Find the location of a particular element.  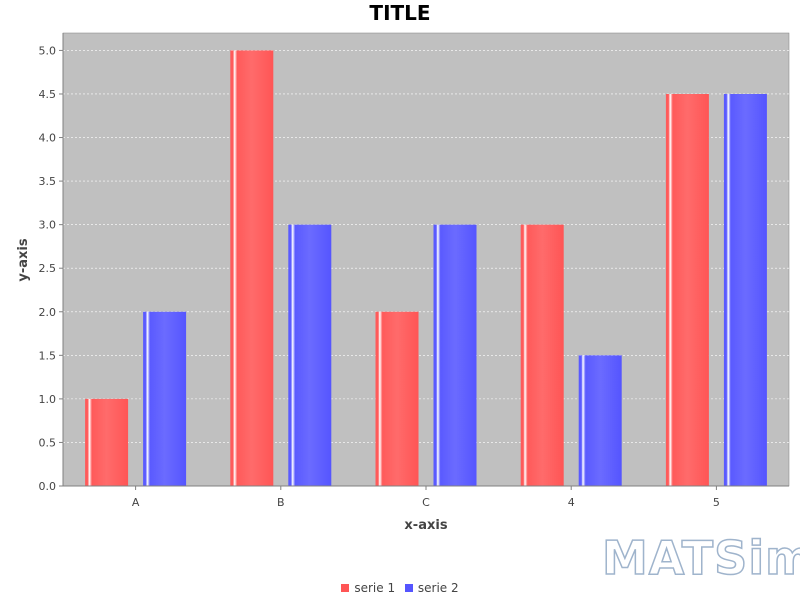

y-axis-label: y-axis is located at coordinates (23, 259).